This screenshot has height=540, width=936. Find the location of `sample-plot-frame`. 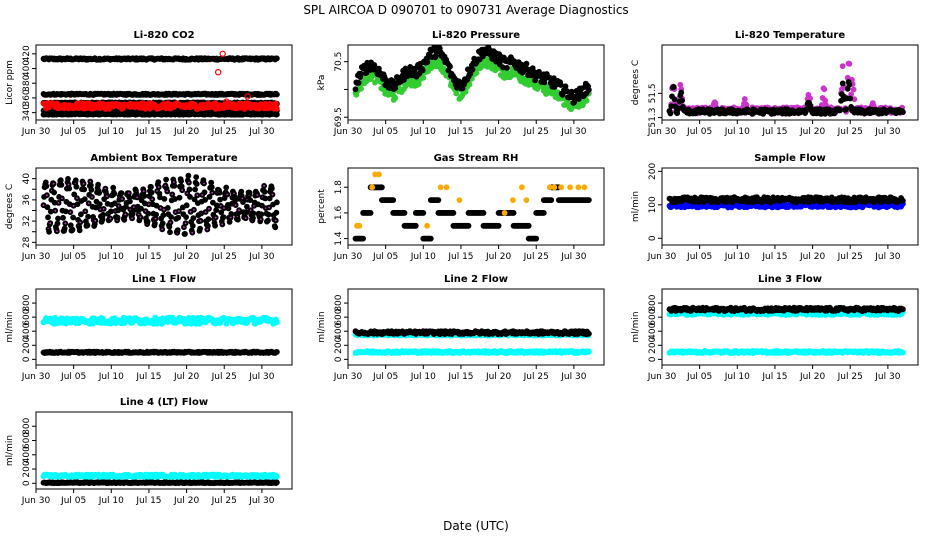

sample-plot-frame is located at coordinates (790, 206).